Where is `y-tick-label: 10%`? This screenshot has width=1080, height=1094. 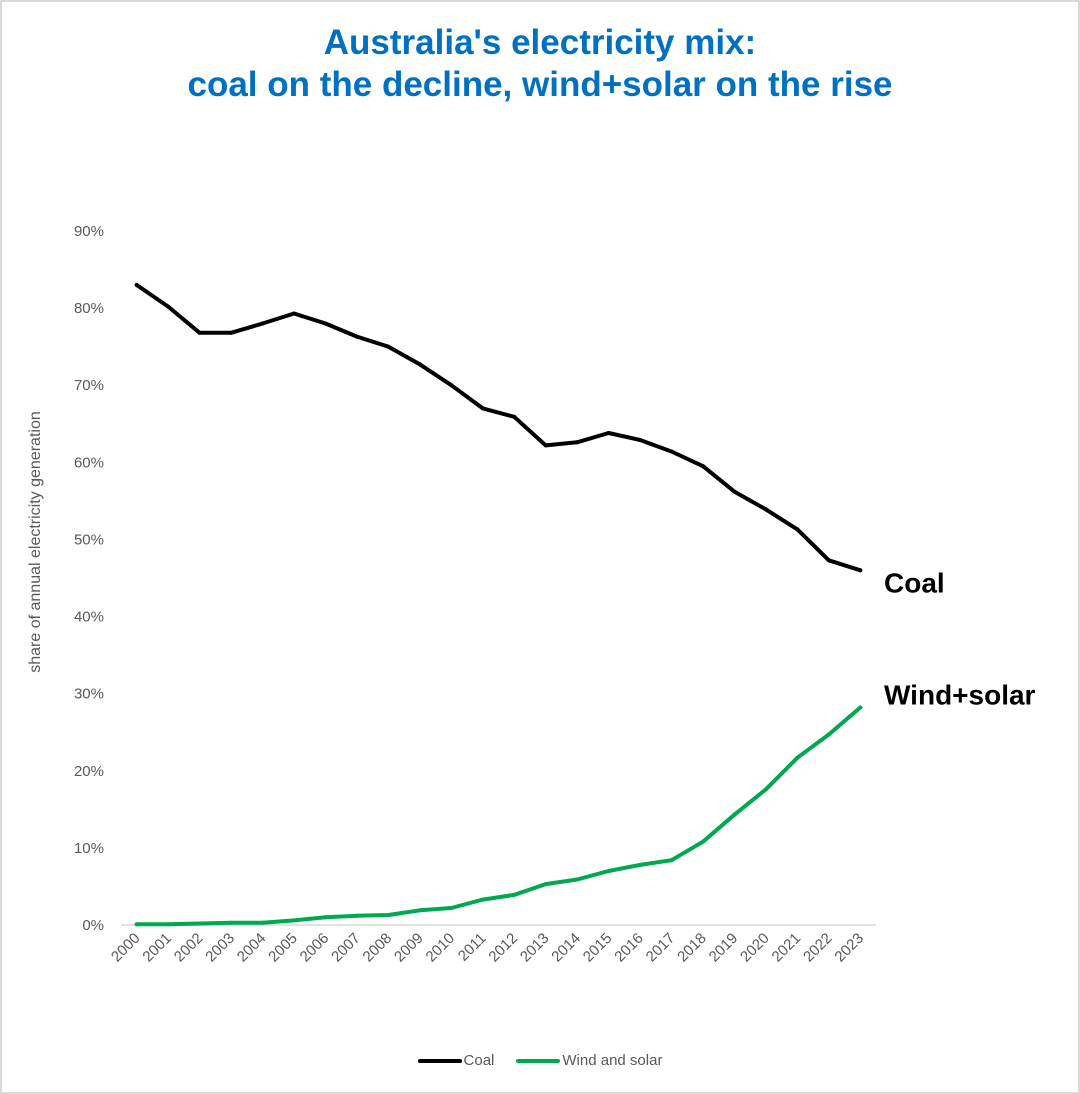 y-tick-label: 10% is located at coordinates (89, 848).